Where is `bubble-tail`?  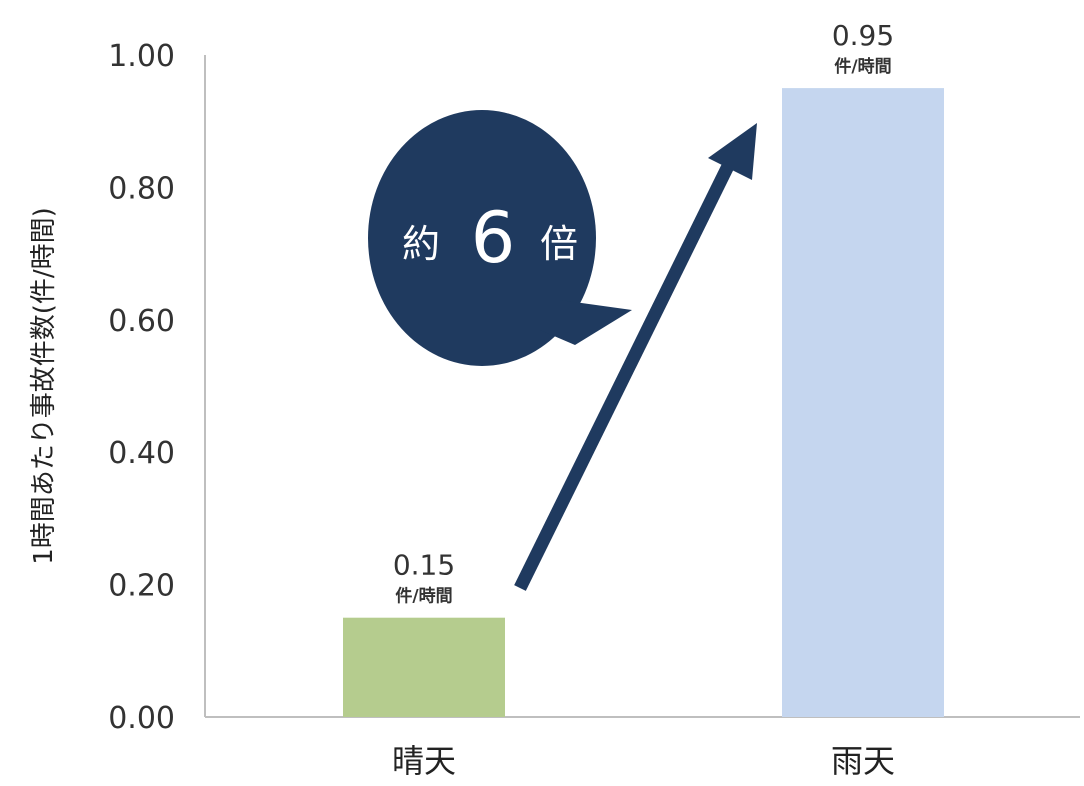 bubble-tail is located at coordinates (586, 322).